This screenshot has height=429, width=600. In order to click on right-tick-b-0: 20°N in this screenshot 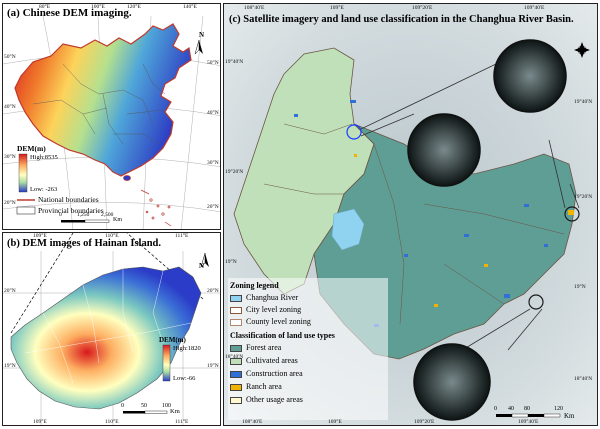, I will do `click(213, 291)`.